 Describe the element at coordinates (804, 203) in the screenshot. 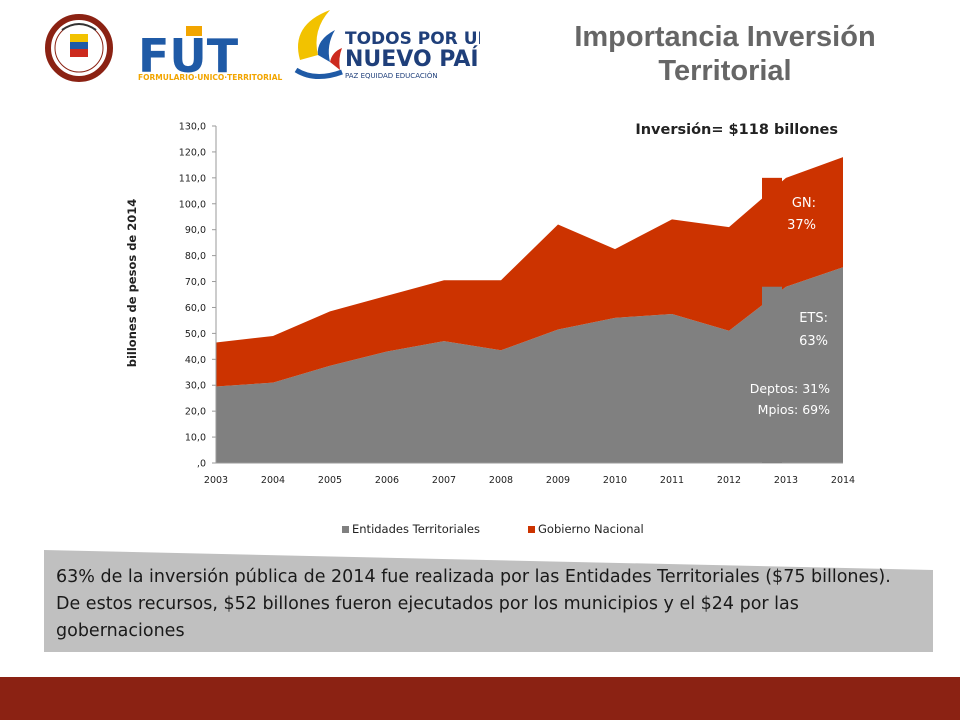

I see `gn-share-annotation: GN:` at that location.